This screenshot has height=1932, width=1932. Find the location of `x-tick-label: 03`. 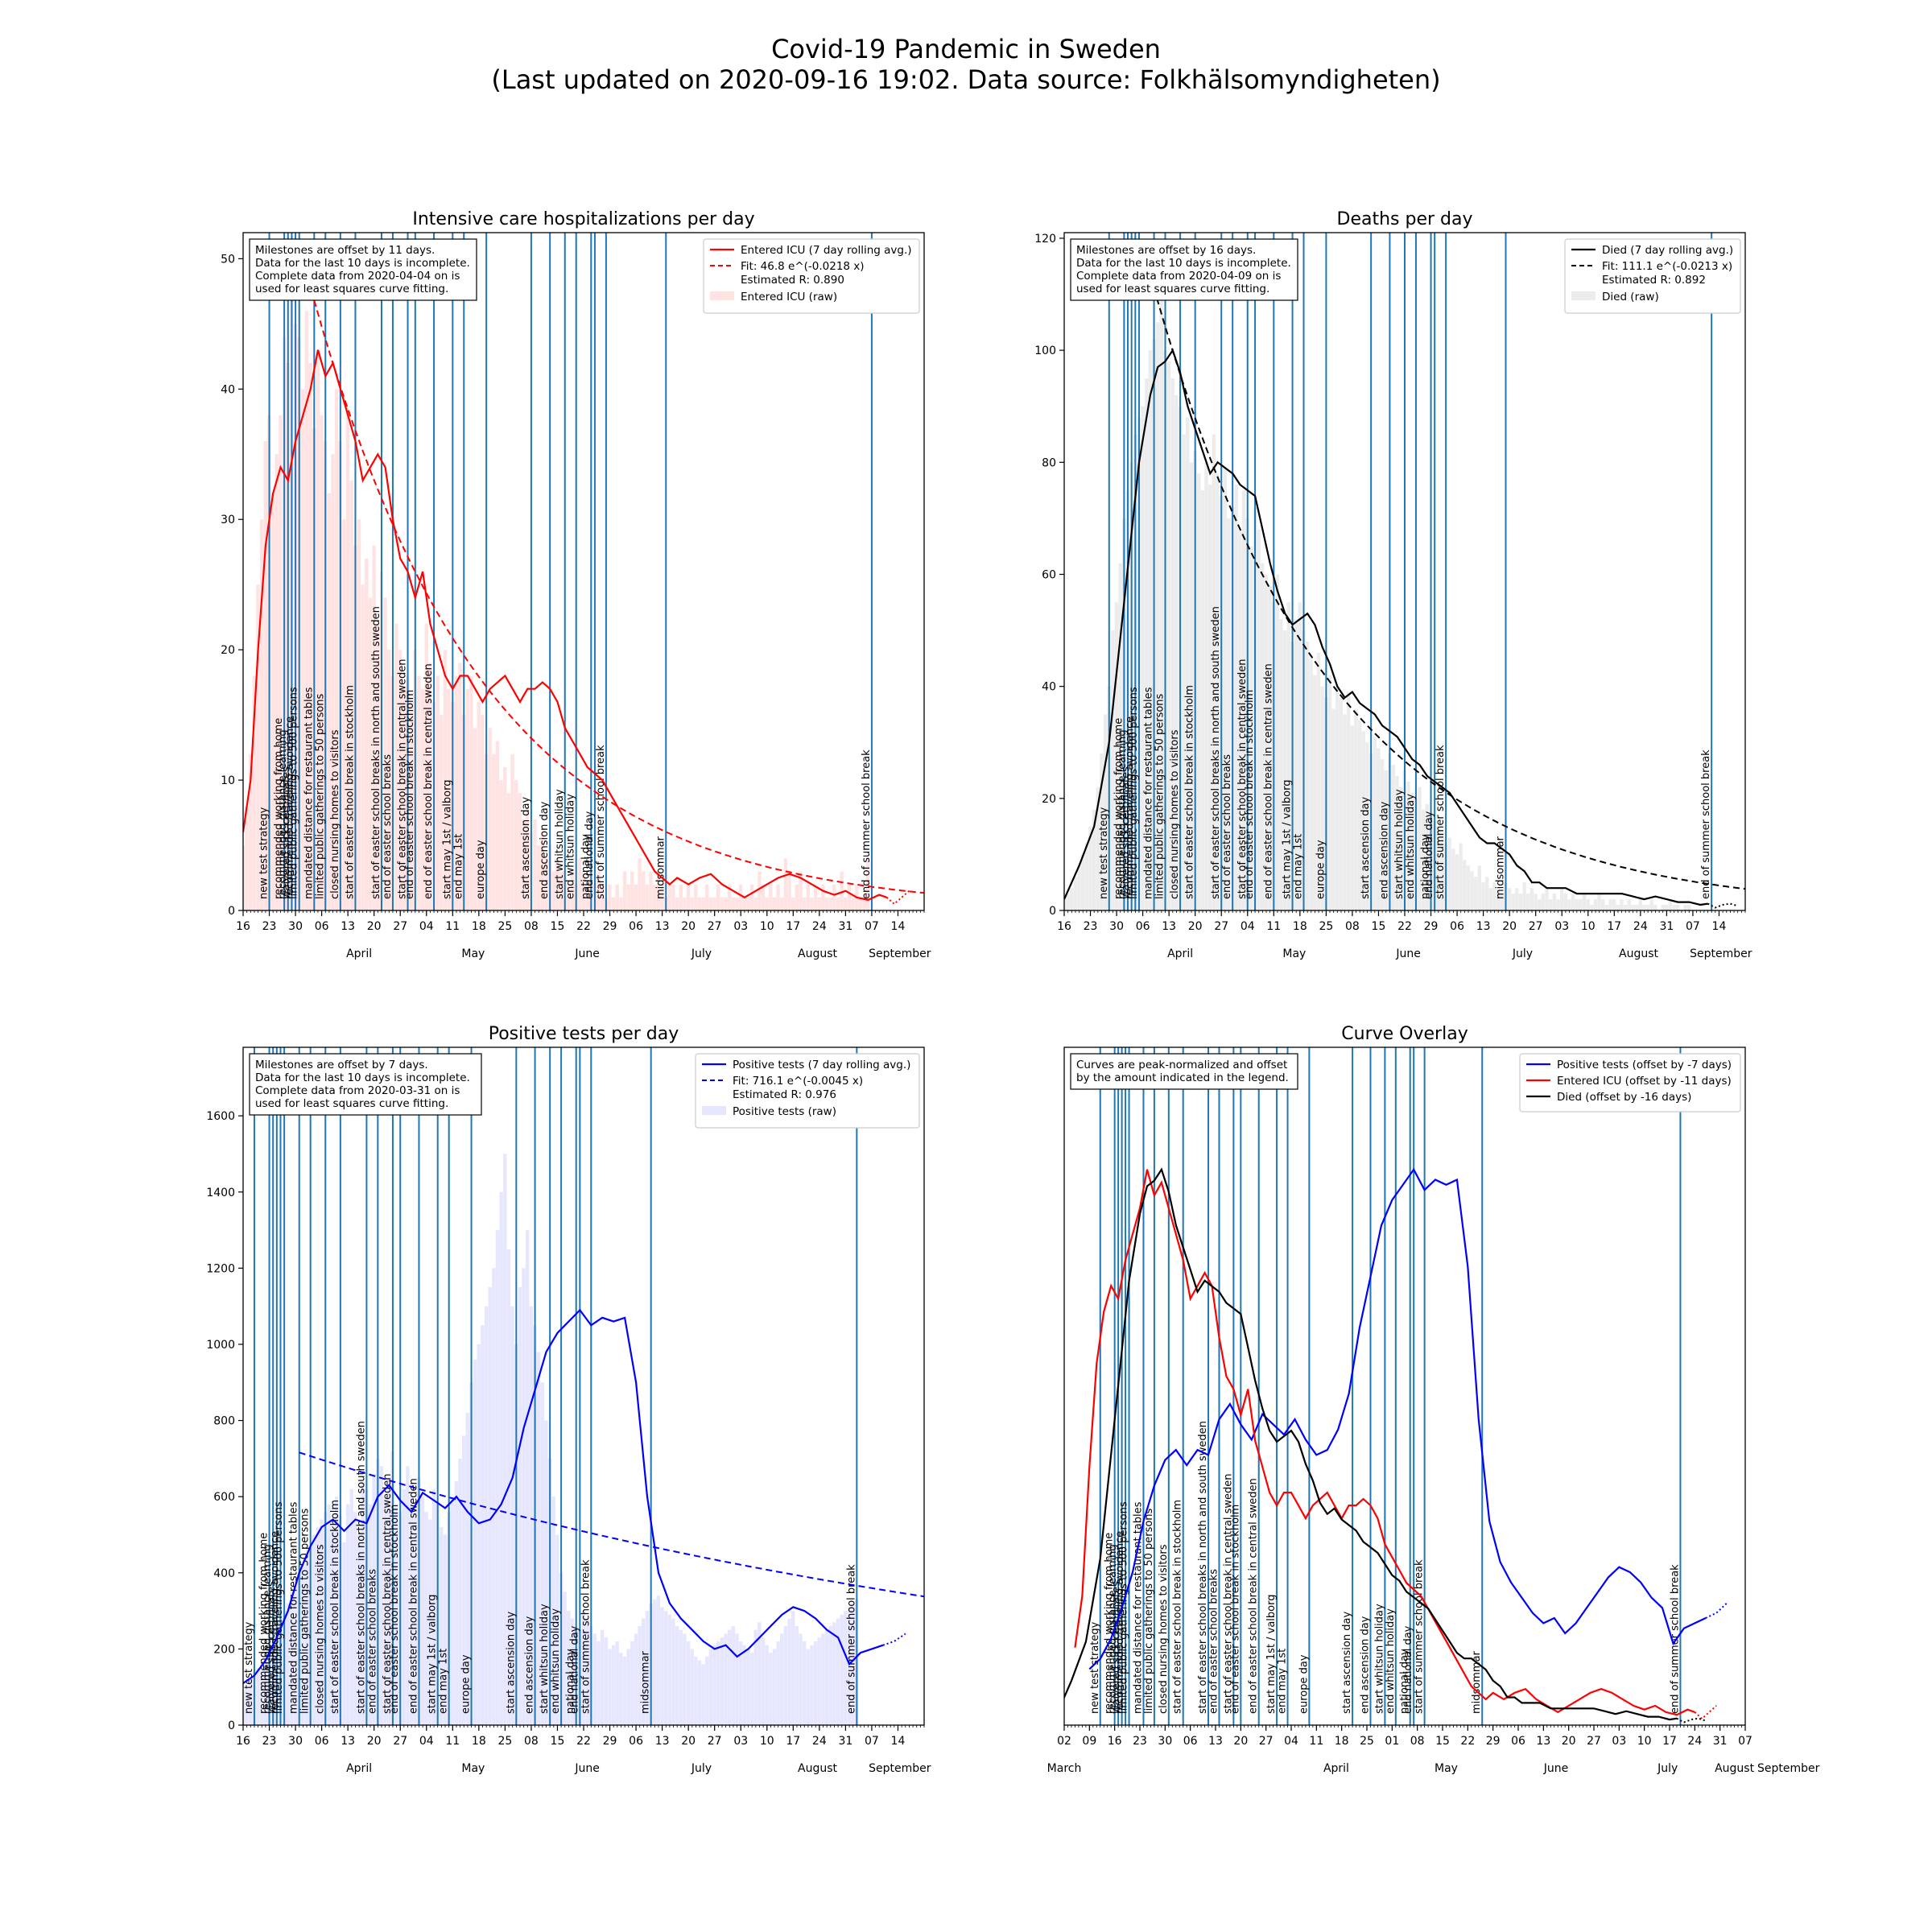

x-tick-label: 03 is located at coordinates (1561, 926).